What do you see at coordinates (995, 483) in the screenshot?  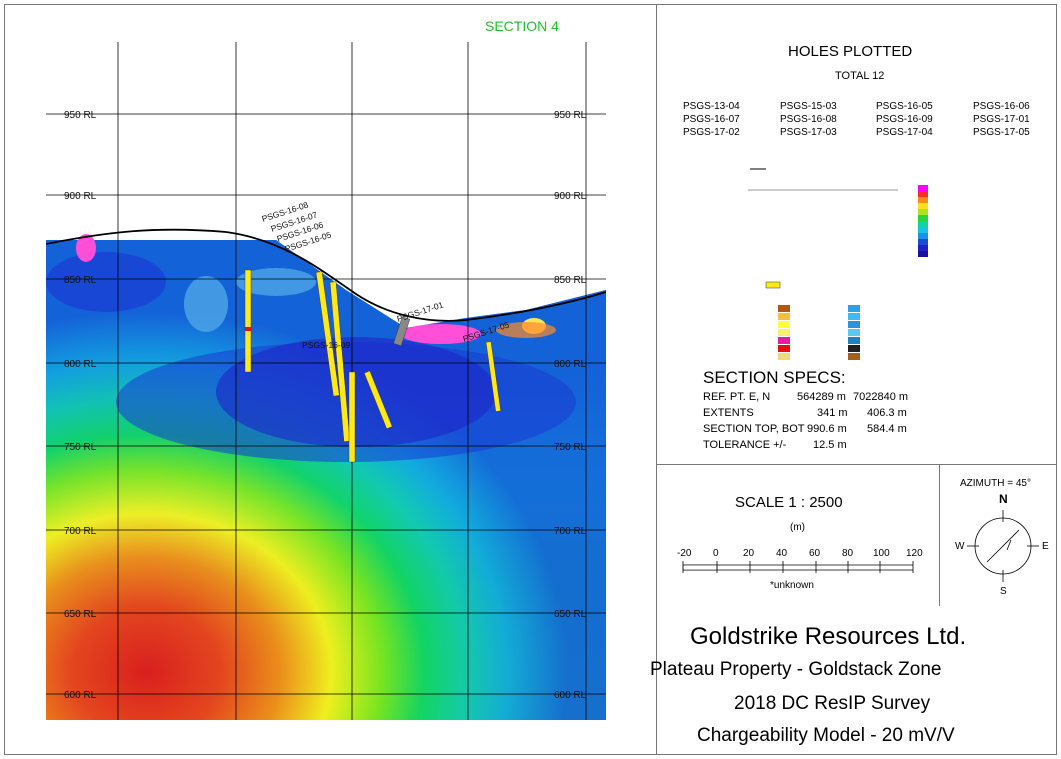 I see `azimuth-label: AZIMUTH = 45°` at bounding box center [995, 483].